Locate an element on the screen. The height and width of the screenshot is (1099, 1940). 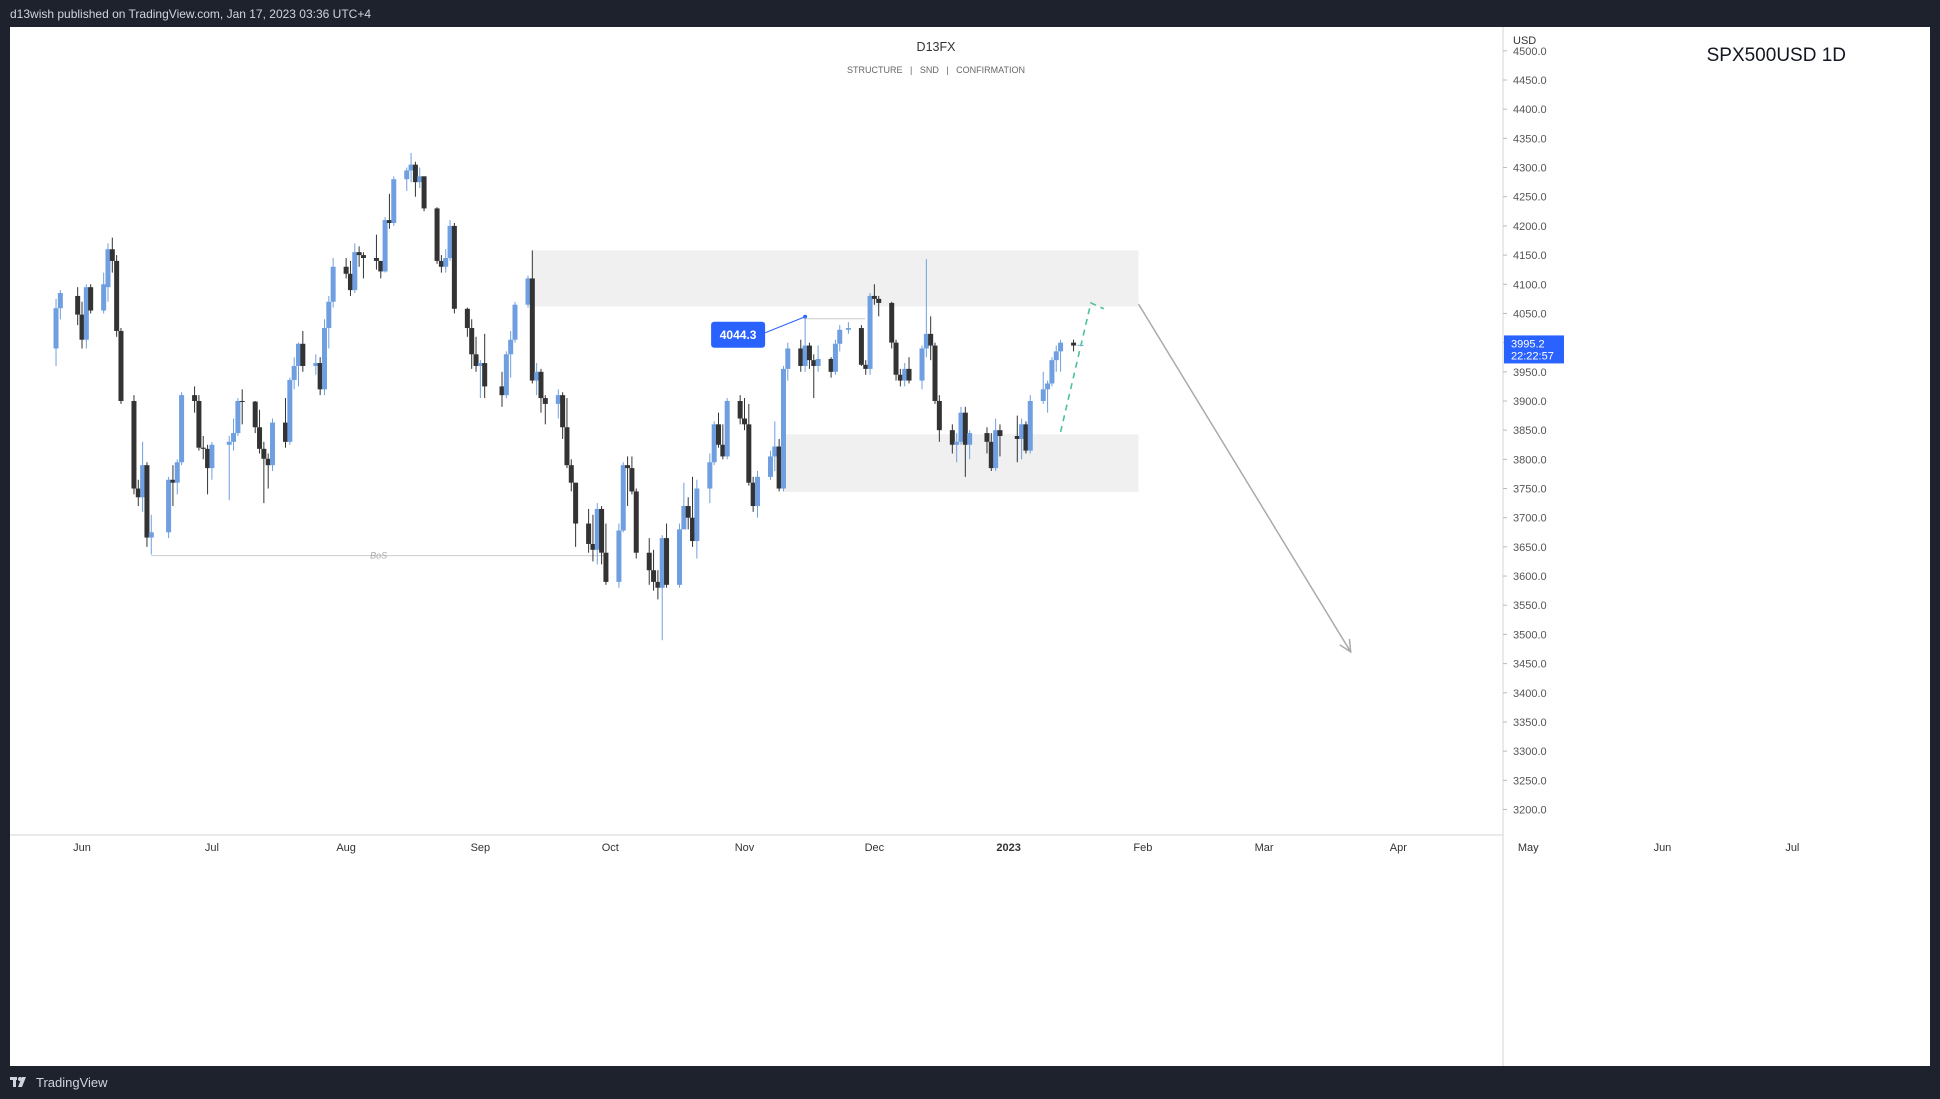
last-price-badge is located at coordinates (1534, 349).